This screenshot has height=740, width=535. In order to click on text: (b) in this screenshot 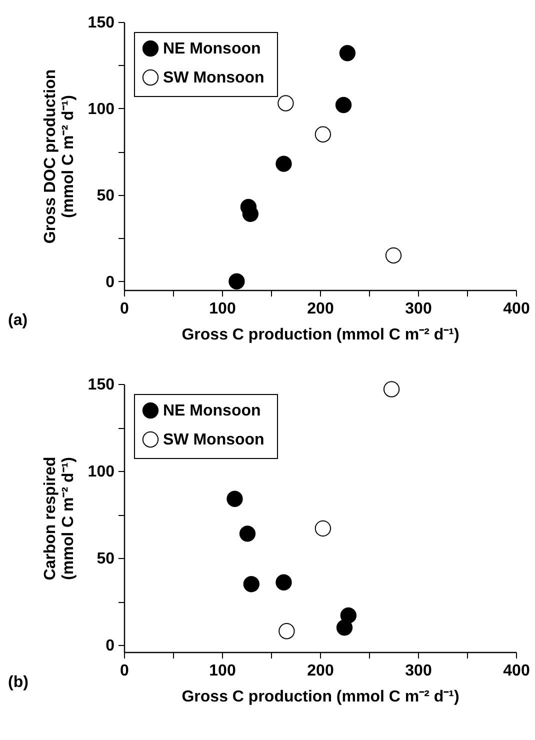, I will do `click(18, 682)`.